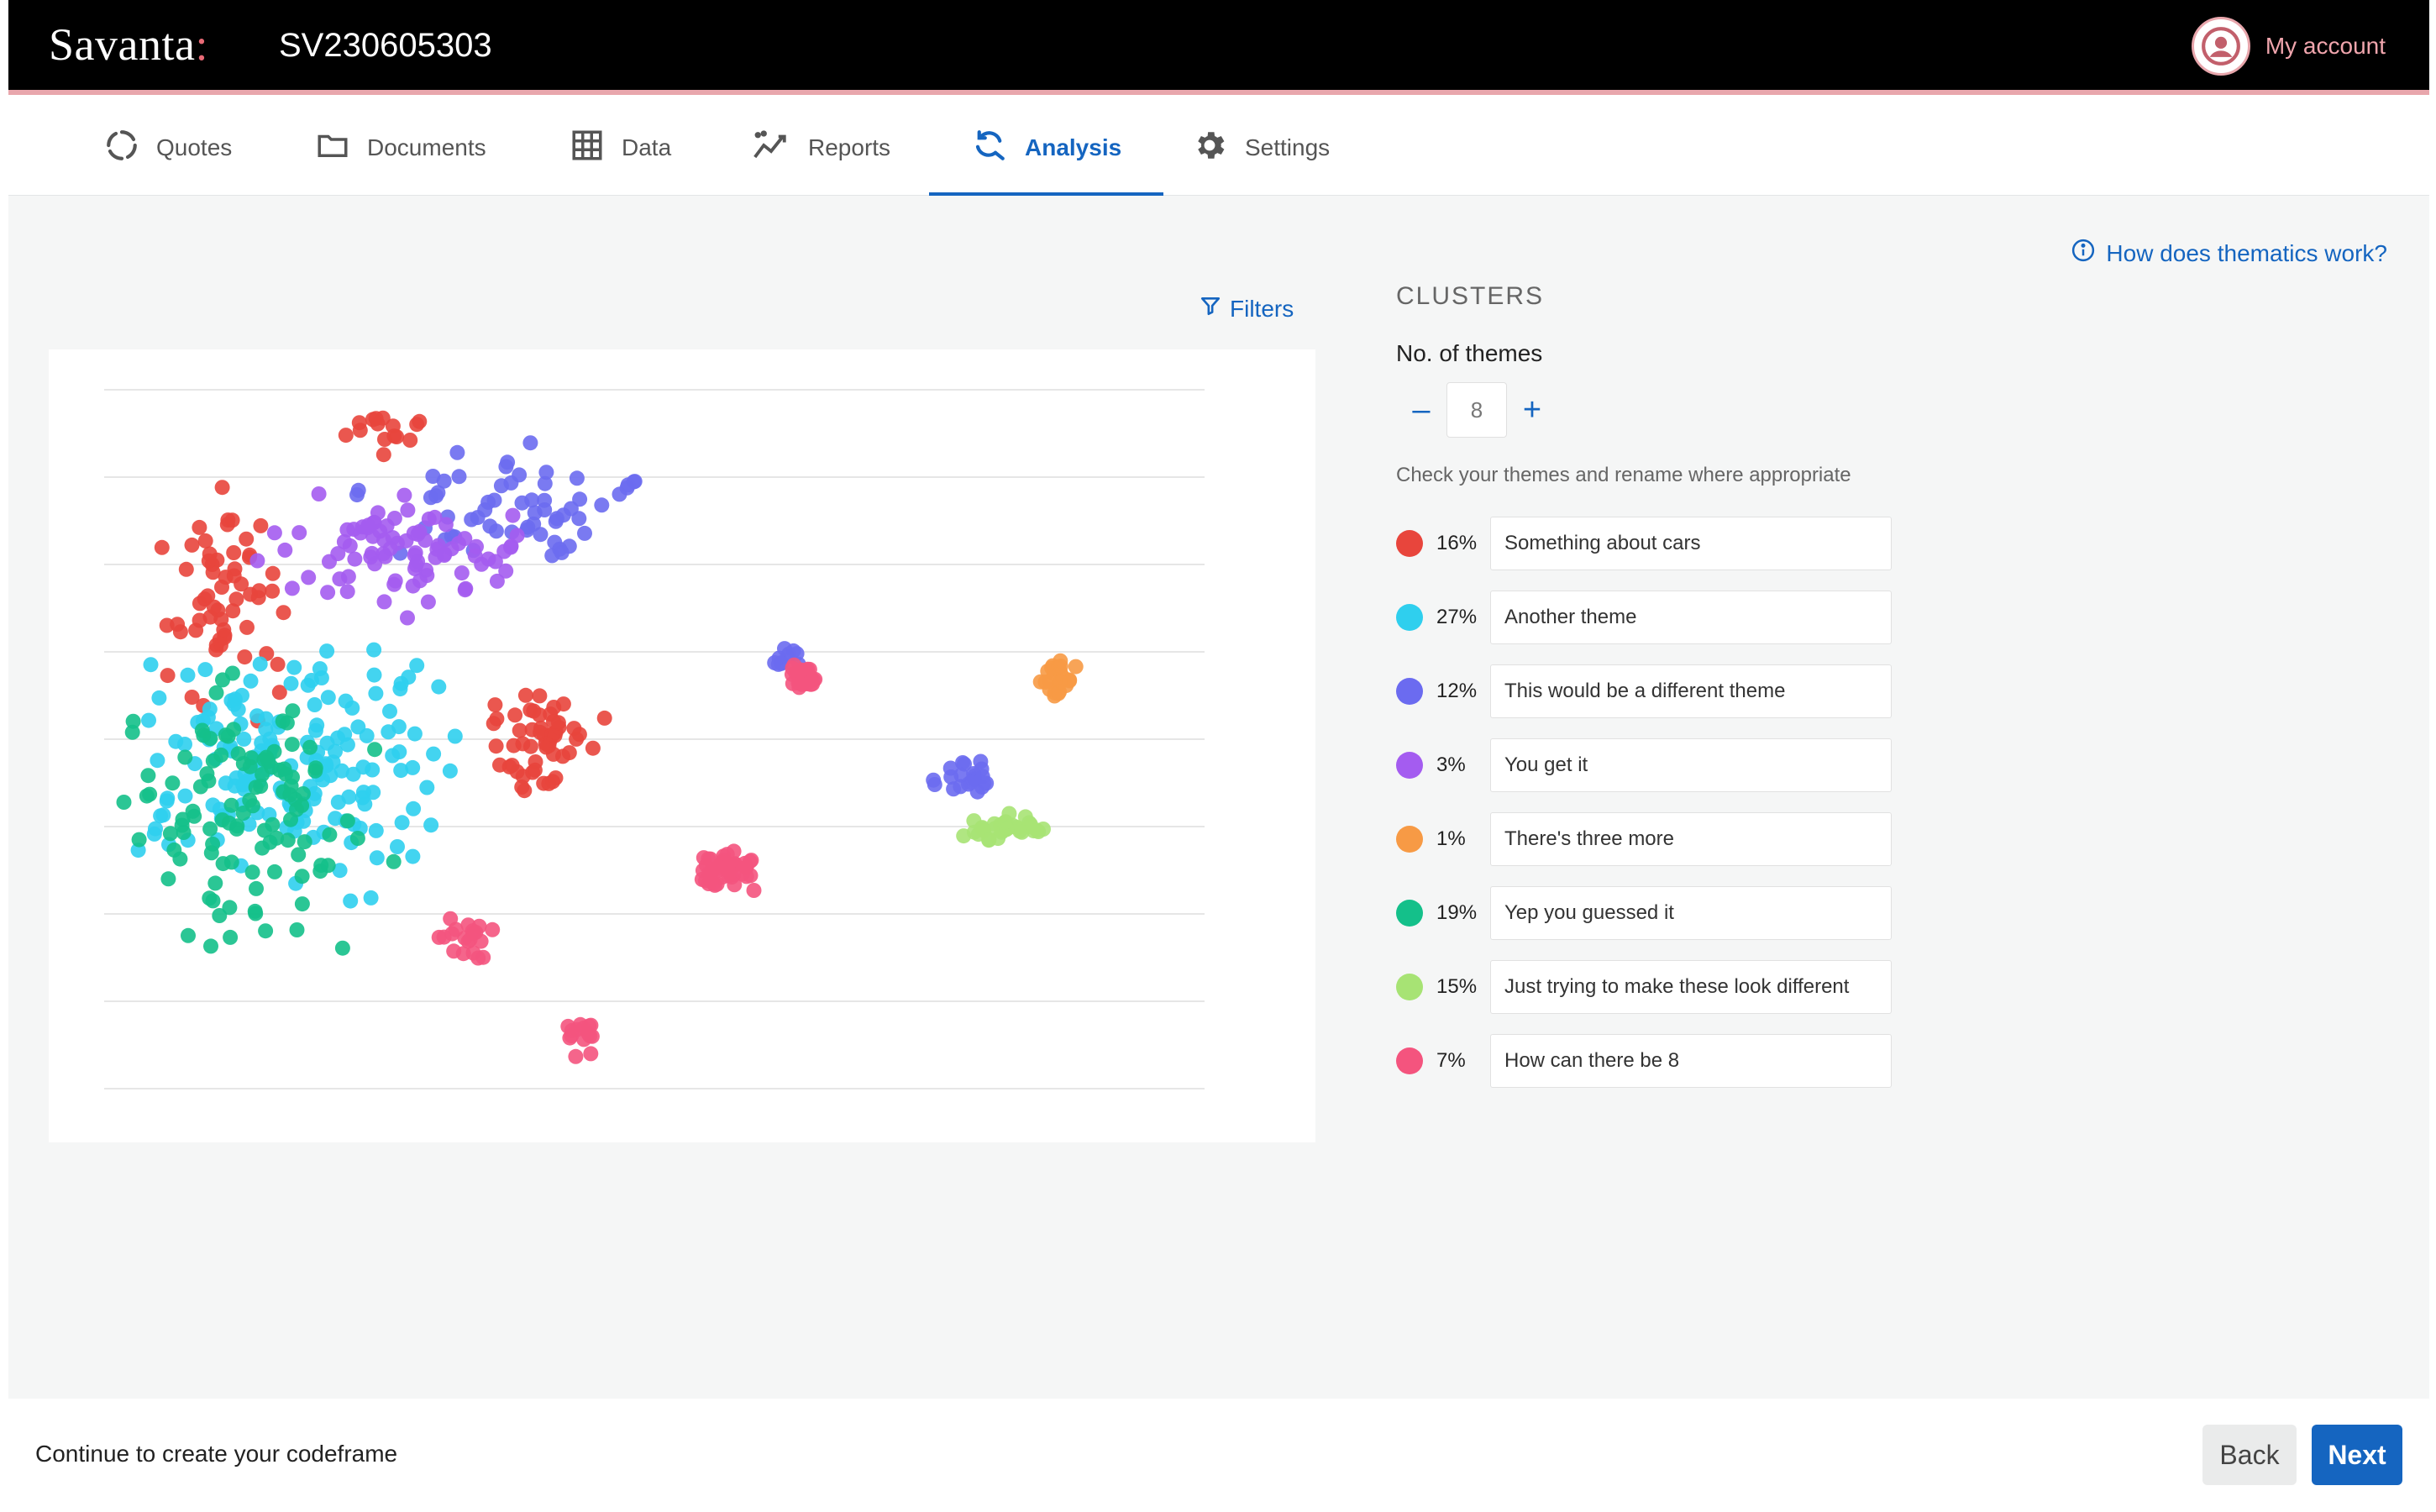 The image size is (2436, 1512). What do you see at coordinates (1691, 839) in the screenshot?
I see `theme-name-input: There's three more` at bounding box center [1691, 839].